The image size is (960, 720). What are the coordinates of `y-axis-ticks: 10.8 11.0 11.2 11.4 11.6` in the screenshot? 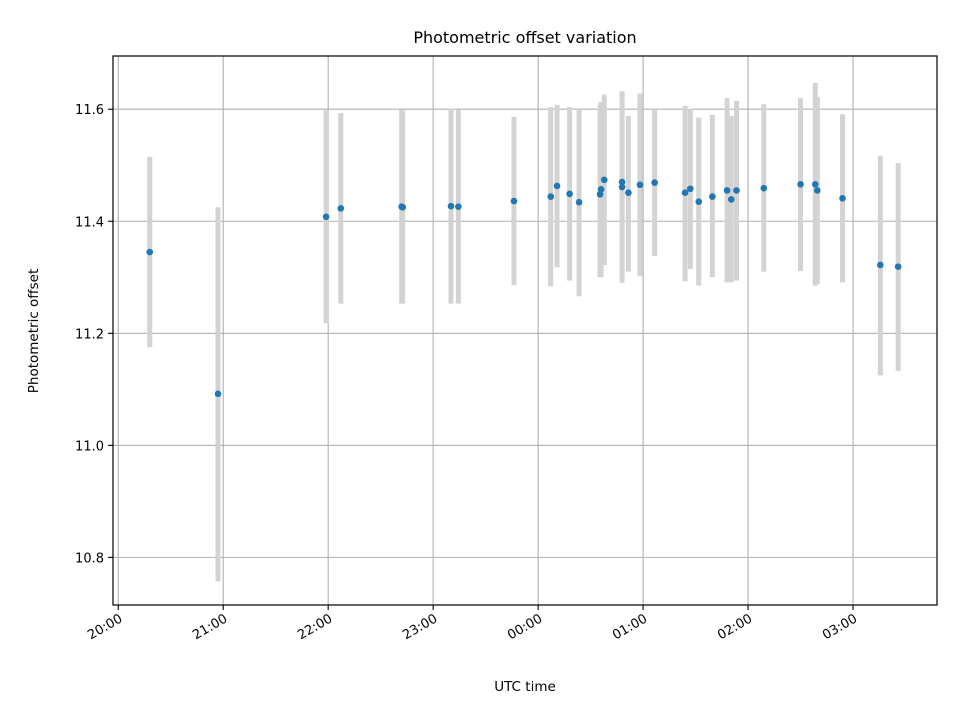 It's located at (94, 334).